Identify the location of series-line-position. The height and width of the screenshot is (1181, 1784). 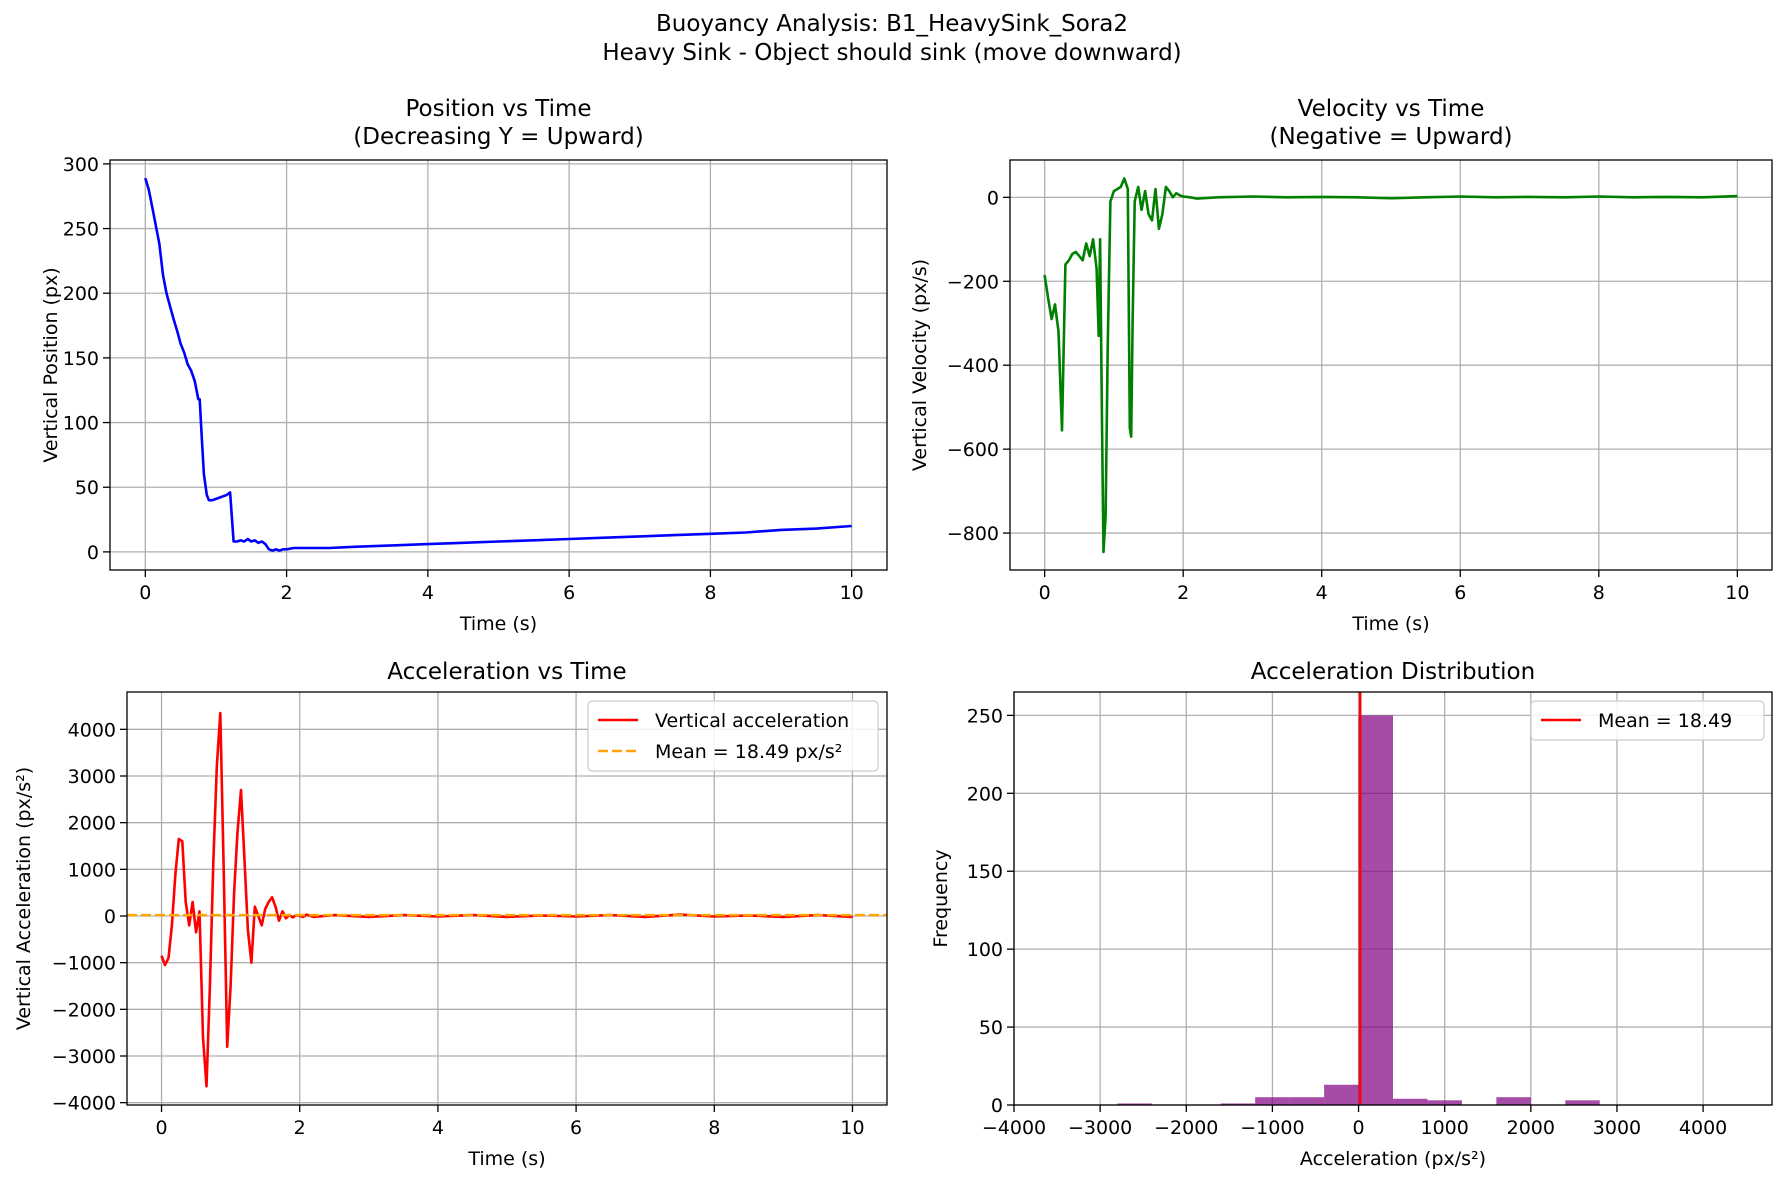
(498, 364).